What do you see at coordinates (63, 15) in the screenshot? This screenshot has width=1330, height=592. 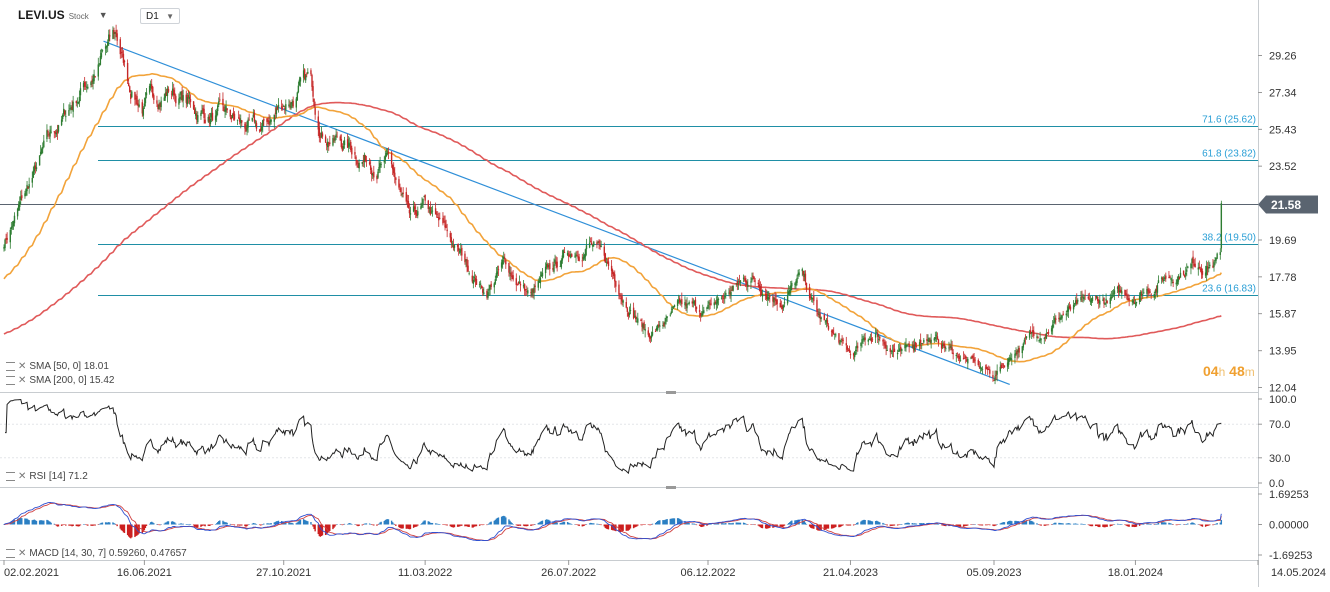 I see `instrument-header: LEVI.US Stock ▼` at bounding box center [63, 15].